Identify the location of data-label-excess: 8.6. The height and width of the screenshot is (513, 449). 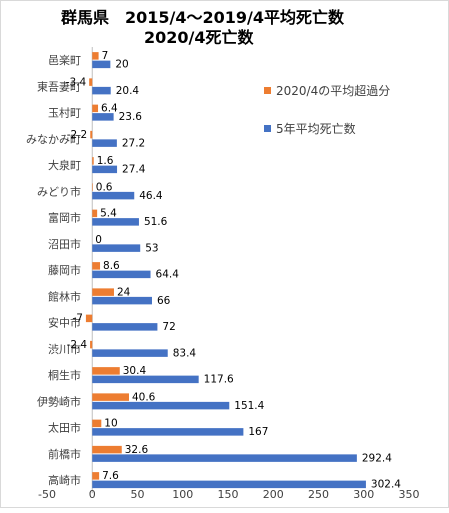
(111, 266).